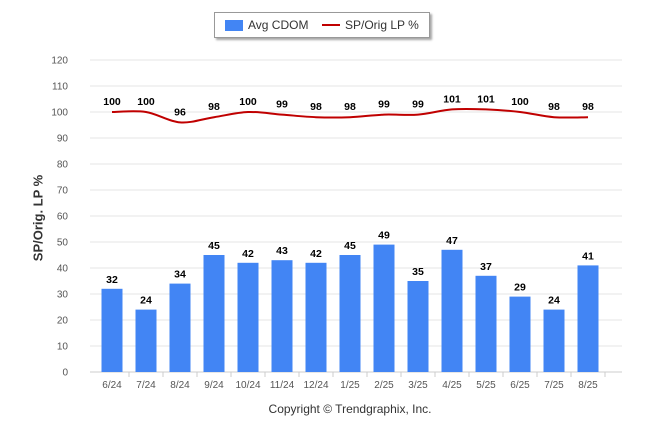 Image resolution: width=646 pixels, height=434 pixels. Describe the element at coordinates (588, 318) in the screenshot. I see `bar-8/25` at that location.